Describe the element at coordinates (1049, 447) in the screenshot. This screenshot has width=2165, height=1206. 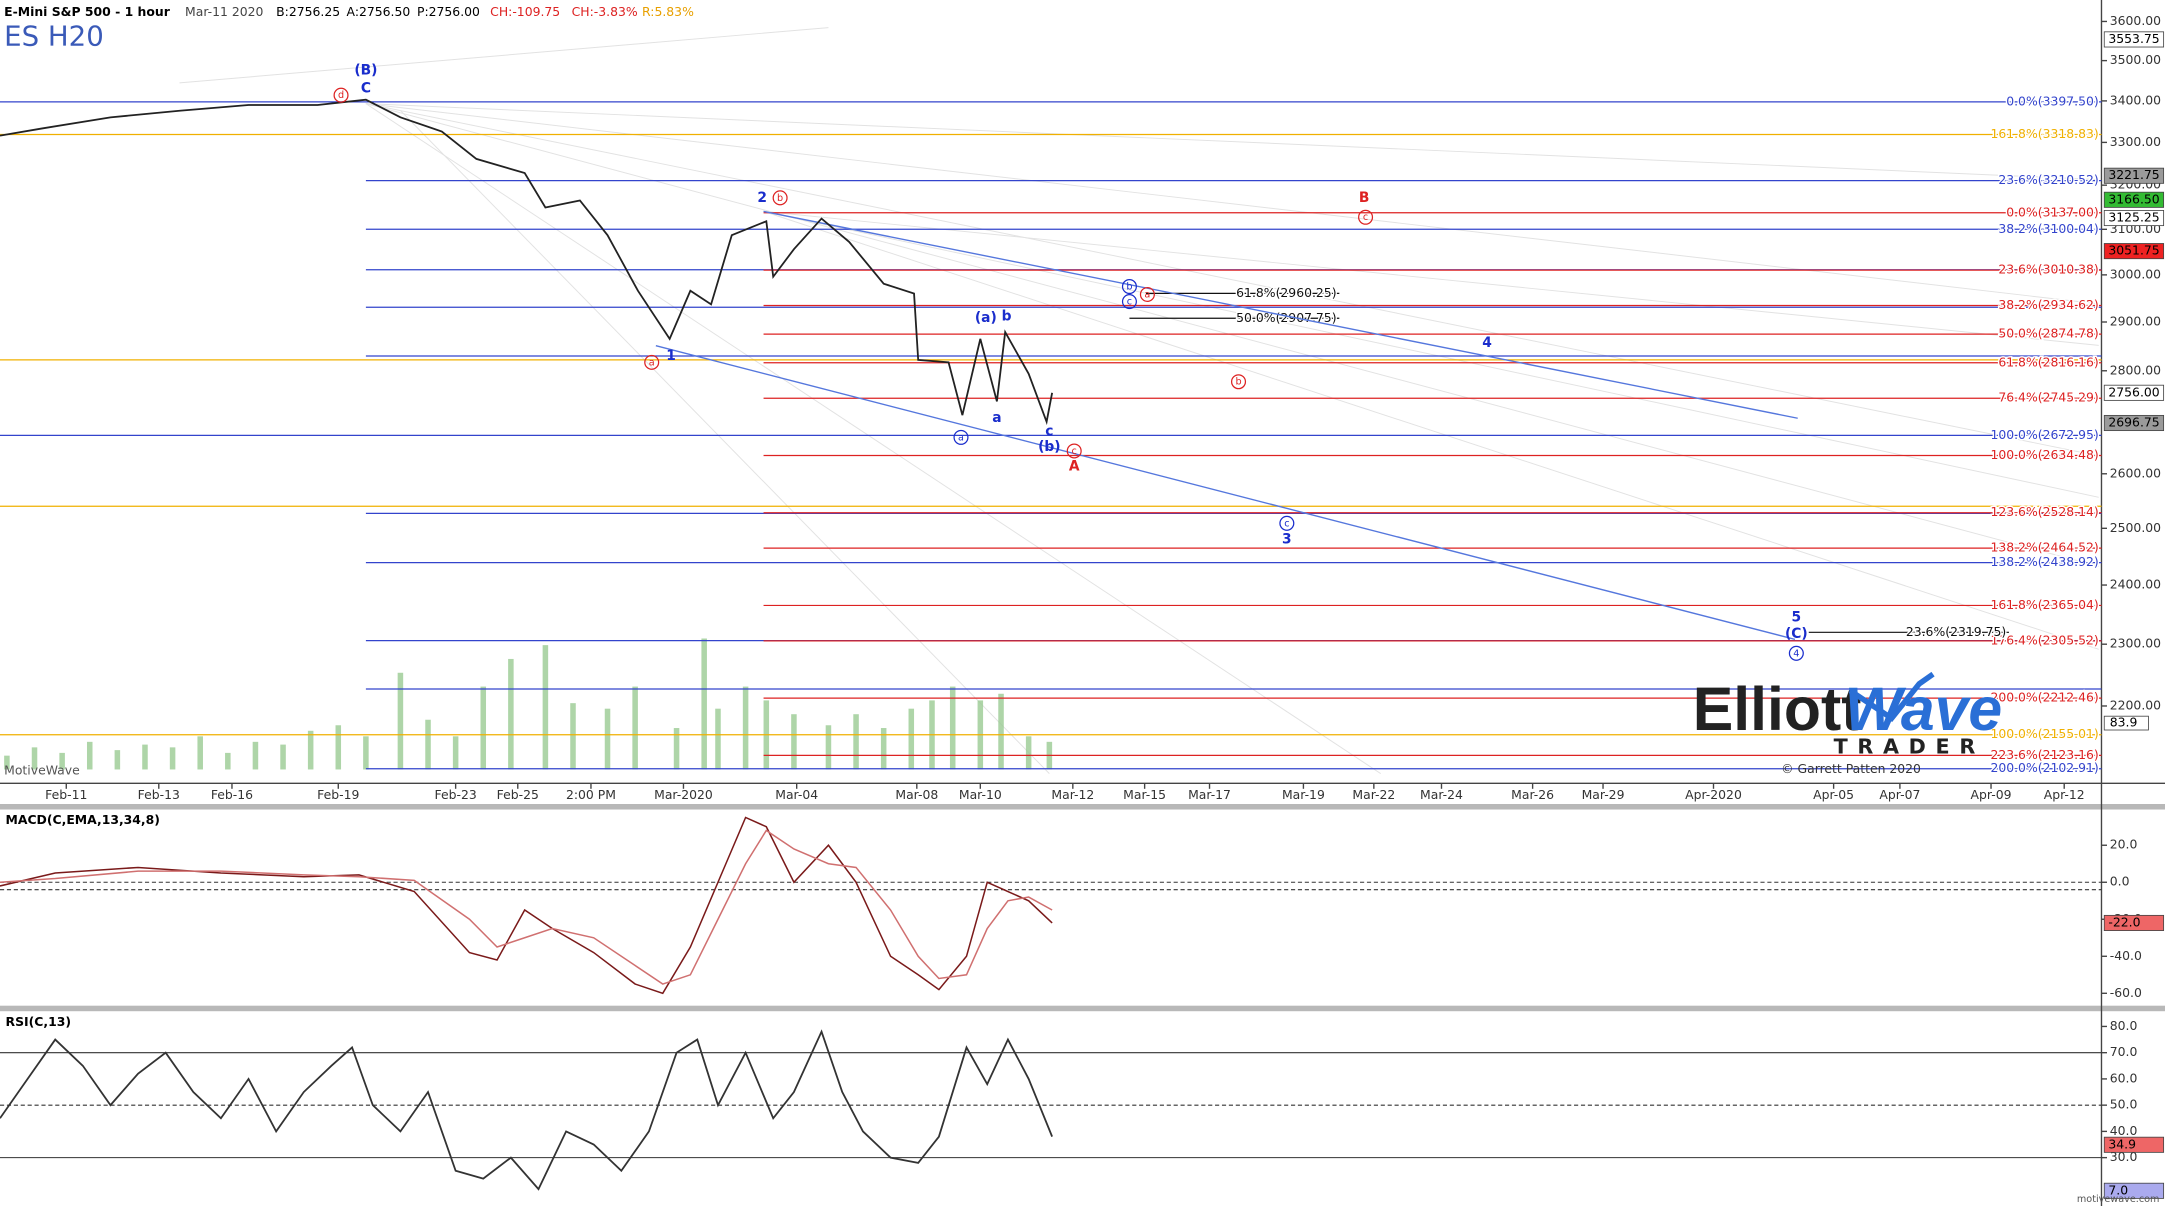
I see `wave-label: (b)` at that location.